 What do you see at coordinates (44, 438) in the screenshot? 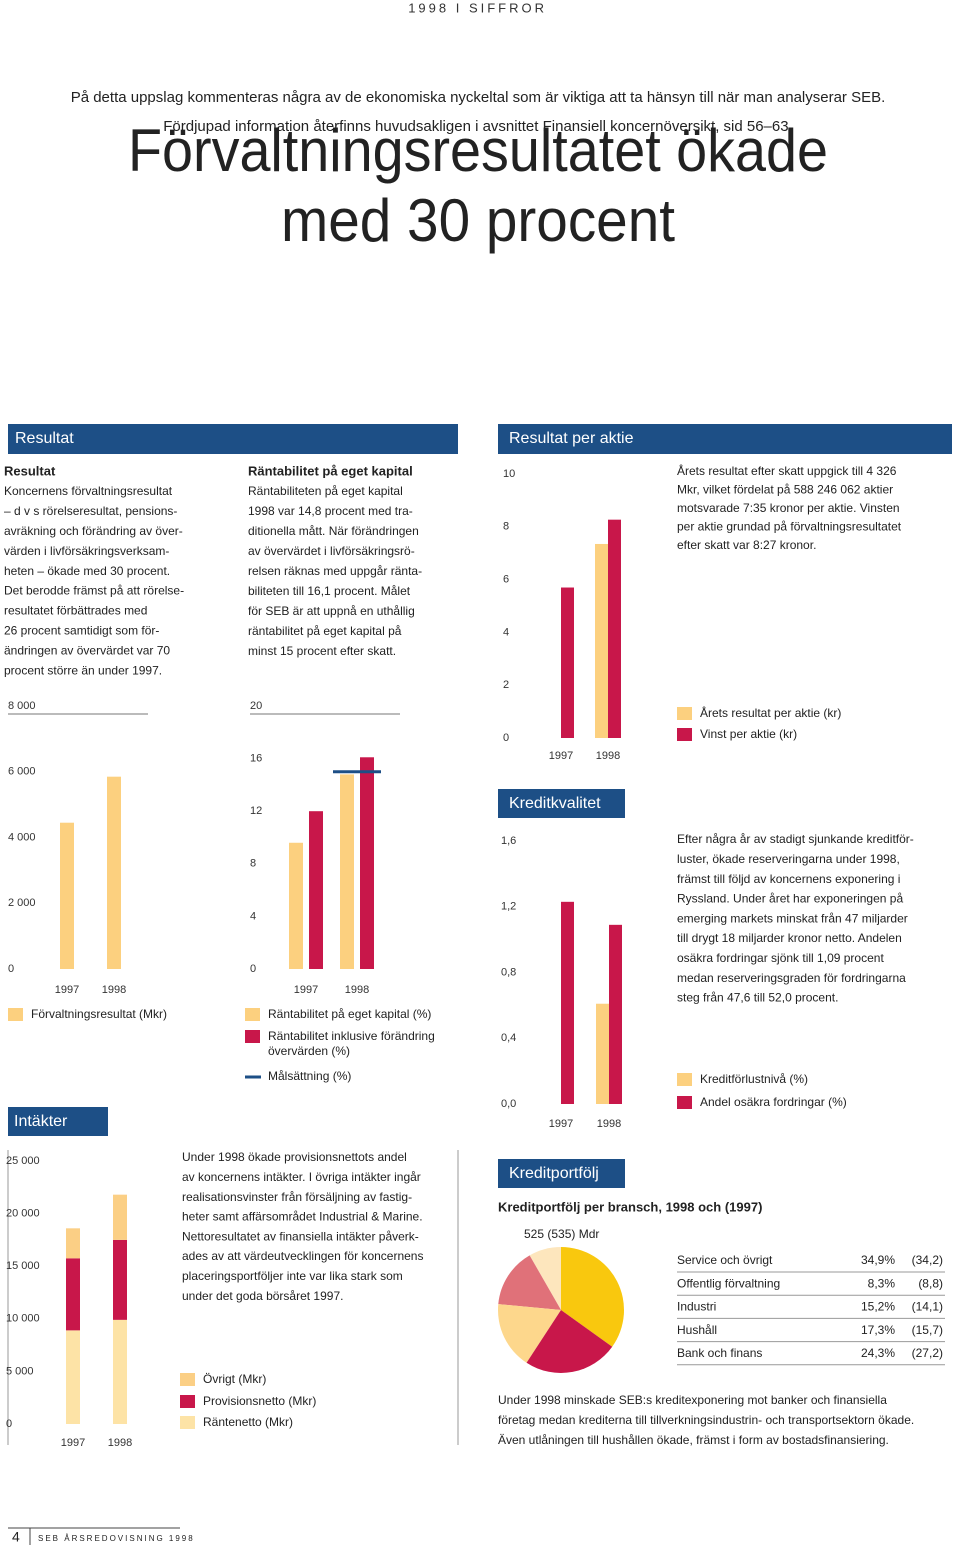
I see `panel-title: Resultat` at bounding box center [44, 438].